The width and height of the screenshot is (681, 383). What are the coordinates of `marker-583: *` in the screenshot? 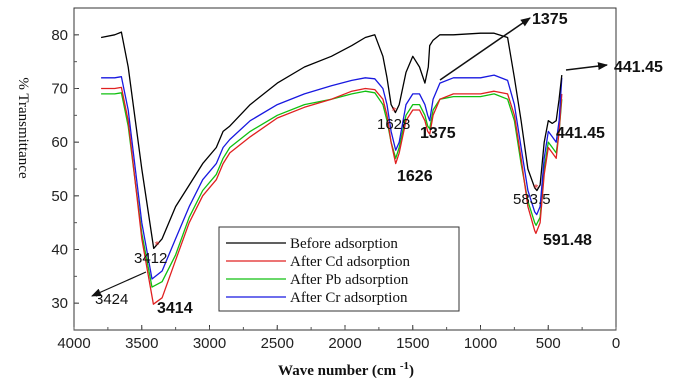 It's located at (536, 188).